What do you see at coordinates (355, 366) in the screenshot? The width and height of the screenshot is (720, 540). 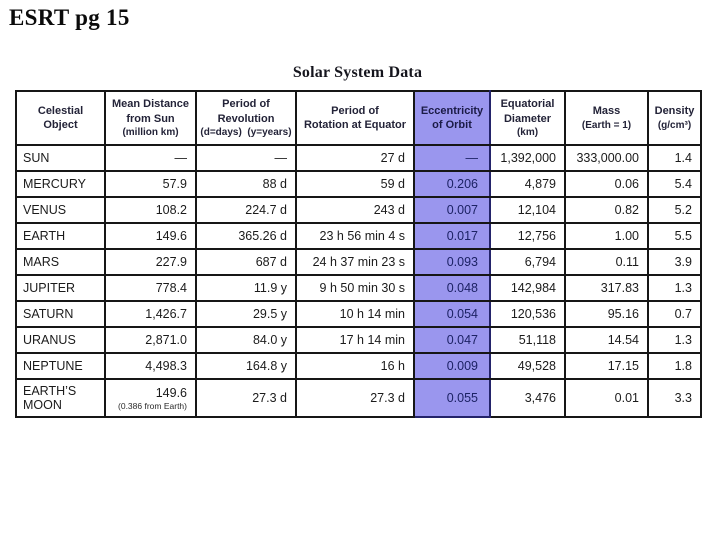 I see `cell-rotation: 16 h` at bounding box center [355, 366].